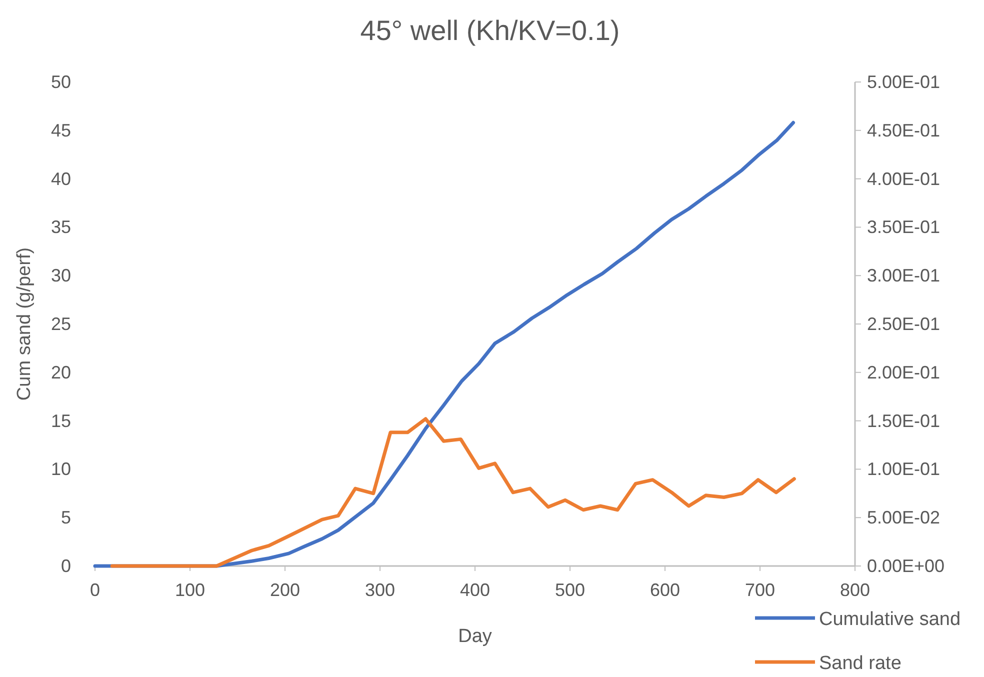 This screenshot has height=677, width=984. I want to click on y2-tick-label: 0.00E+00, so click(906, 566).